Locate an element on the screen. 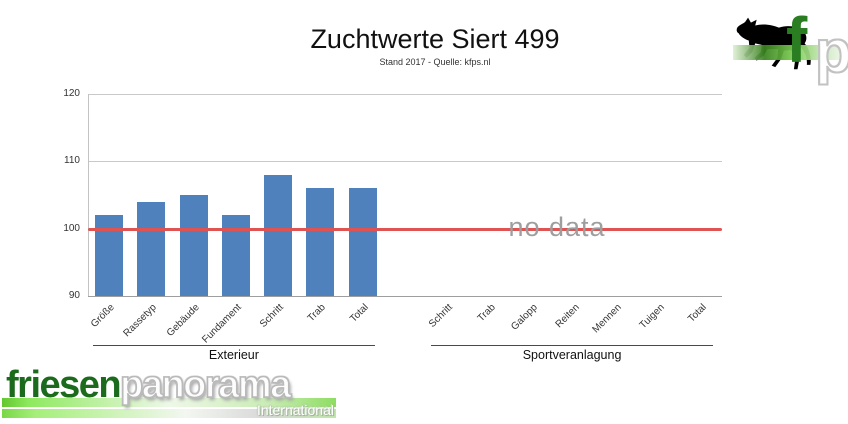  y-axis-tick-label: 90 is located at coordinates (74, 295).